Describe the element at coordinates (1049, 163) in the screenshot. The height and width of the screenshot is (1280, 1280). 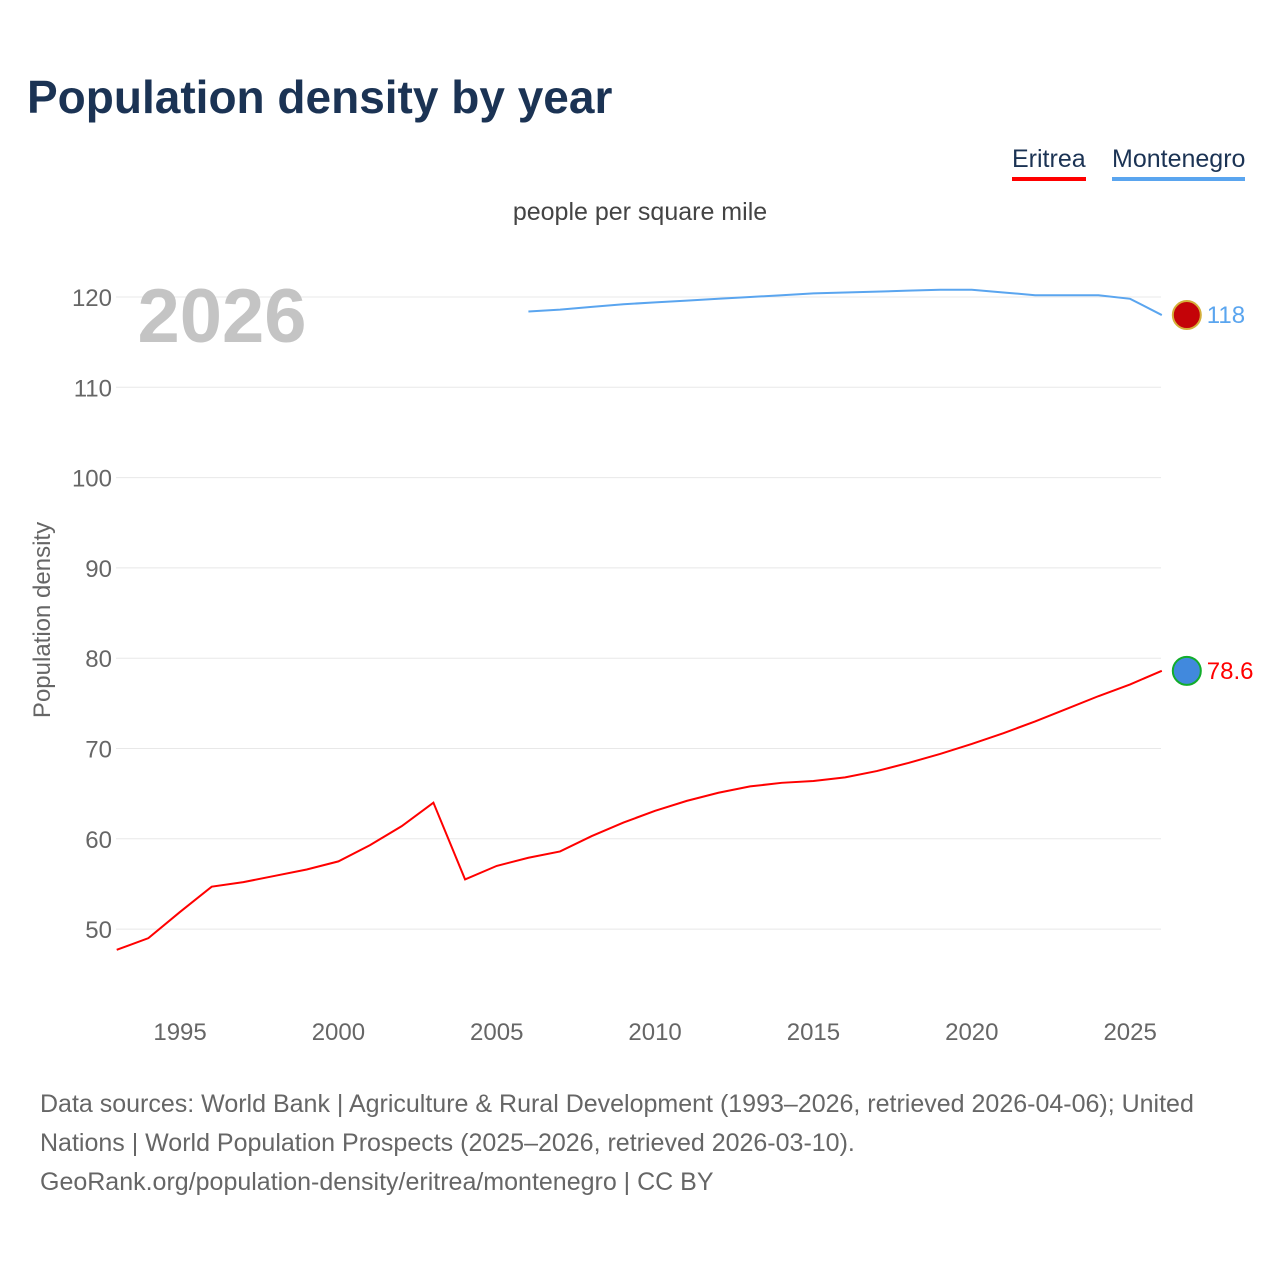
I see `legend-eritrea: Eritrea` at that location.